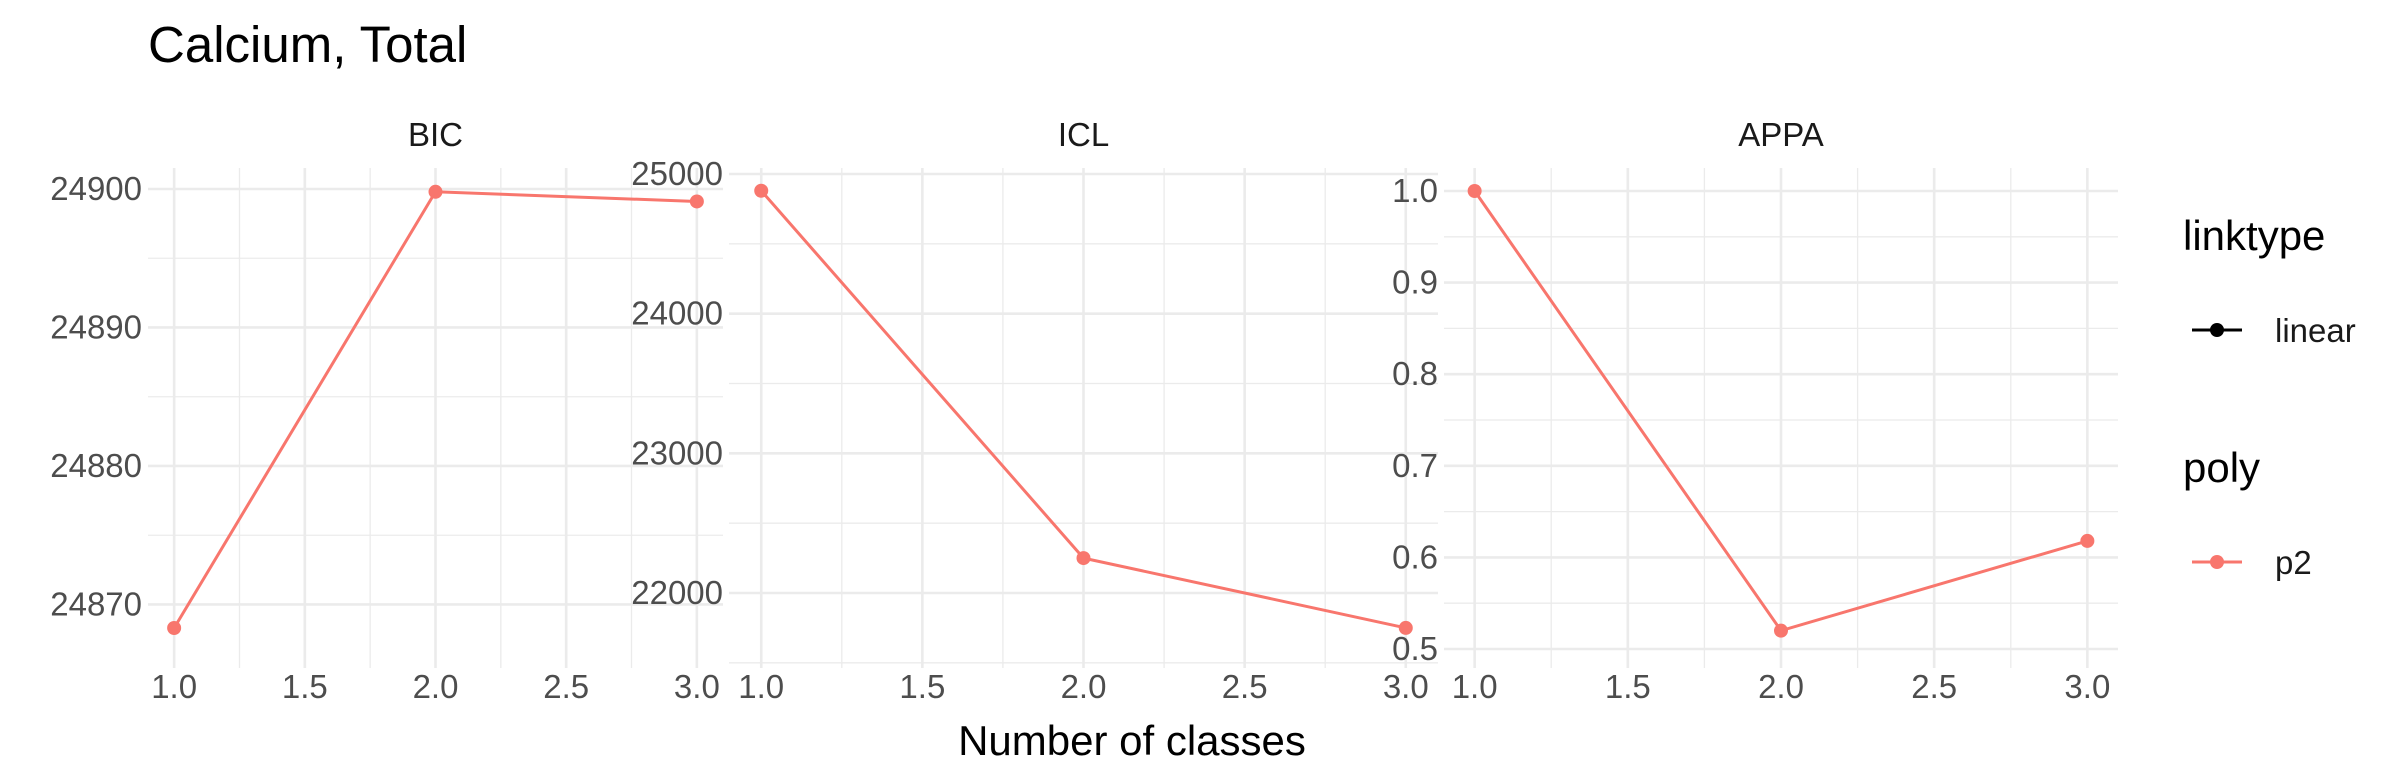  I want to click on y-tick-label: 23000, so click(677, 452).